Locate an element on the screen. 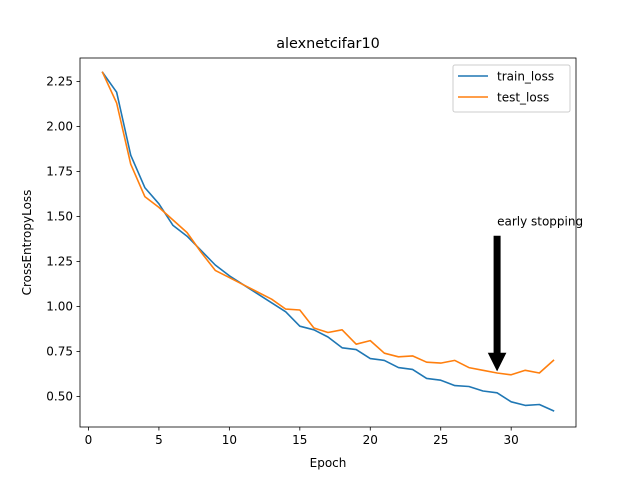 The width and height of the screenshot is (640, 480). annotation-layer: early stopping is located at coordinates (535, 293).